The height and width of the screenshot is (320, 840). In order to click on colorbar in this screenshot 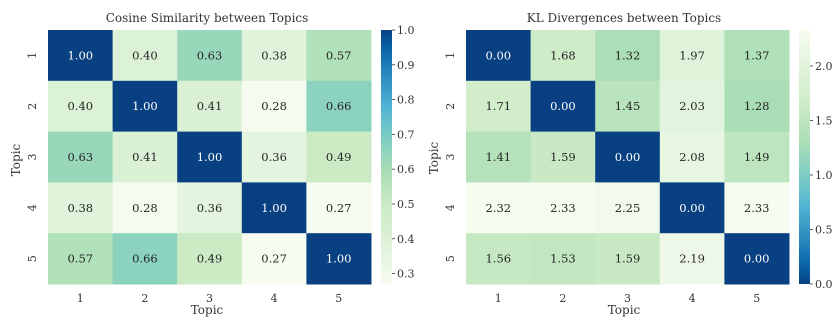, I will do `click(386, 157)`.